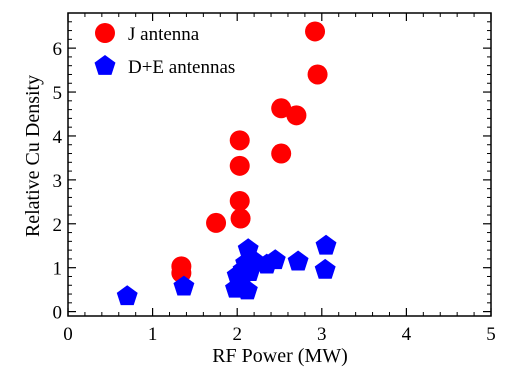 The height and width of the screenshot is (367, 507). What do you see at coordinates (68, 334) in the screenshot?
I see `x-tick-label: 0` at bounding box center [68, 334].